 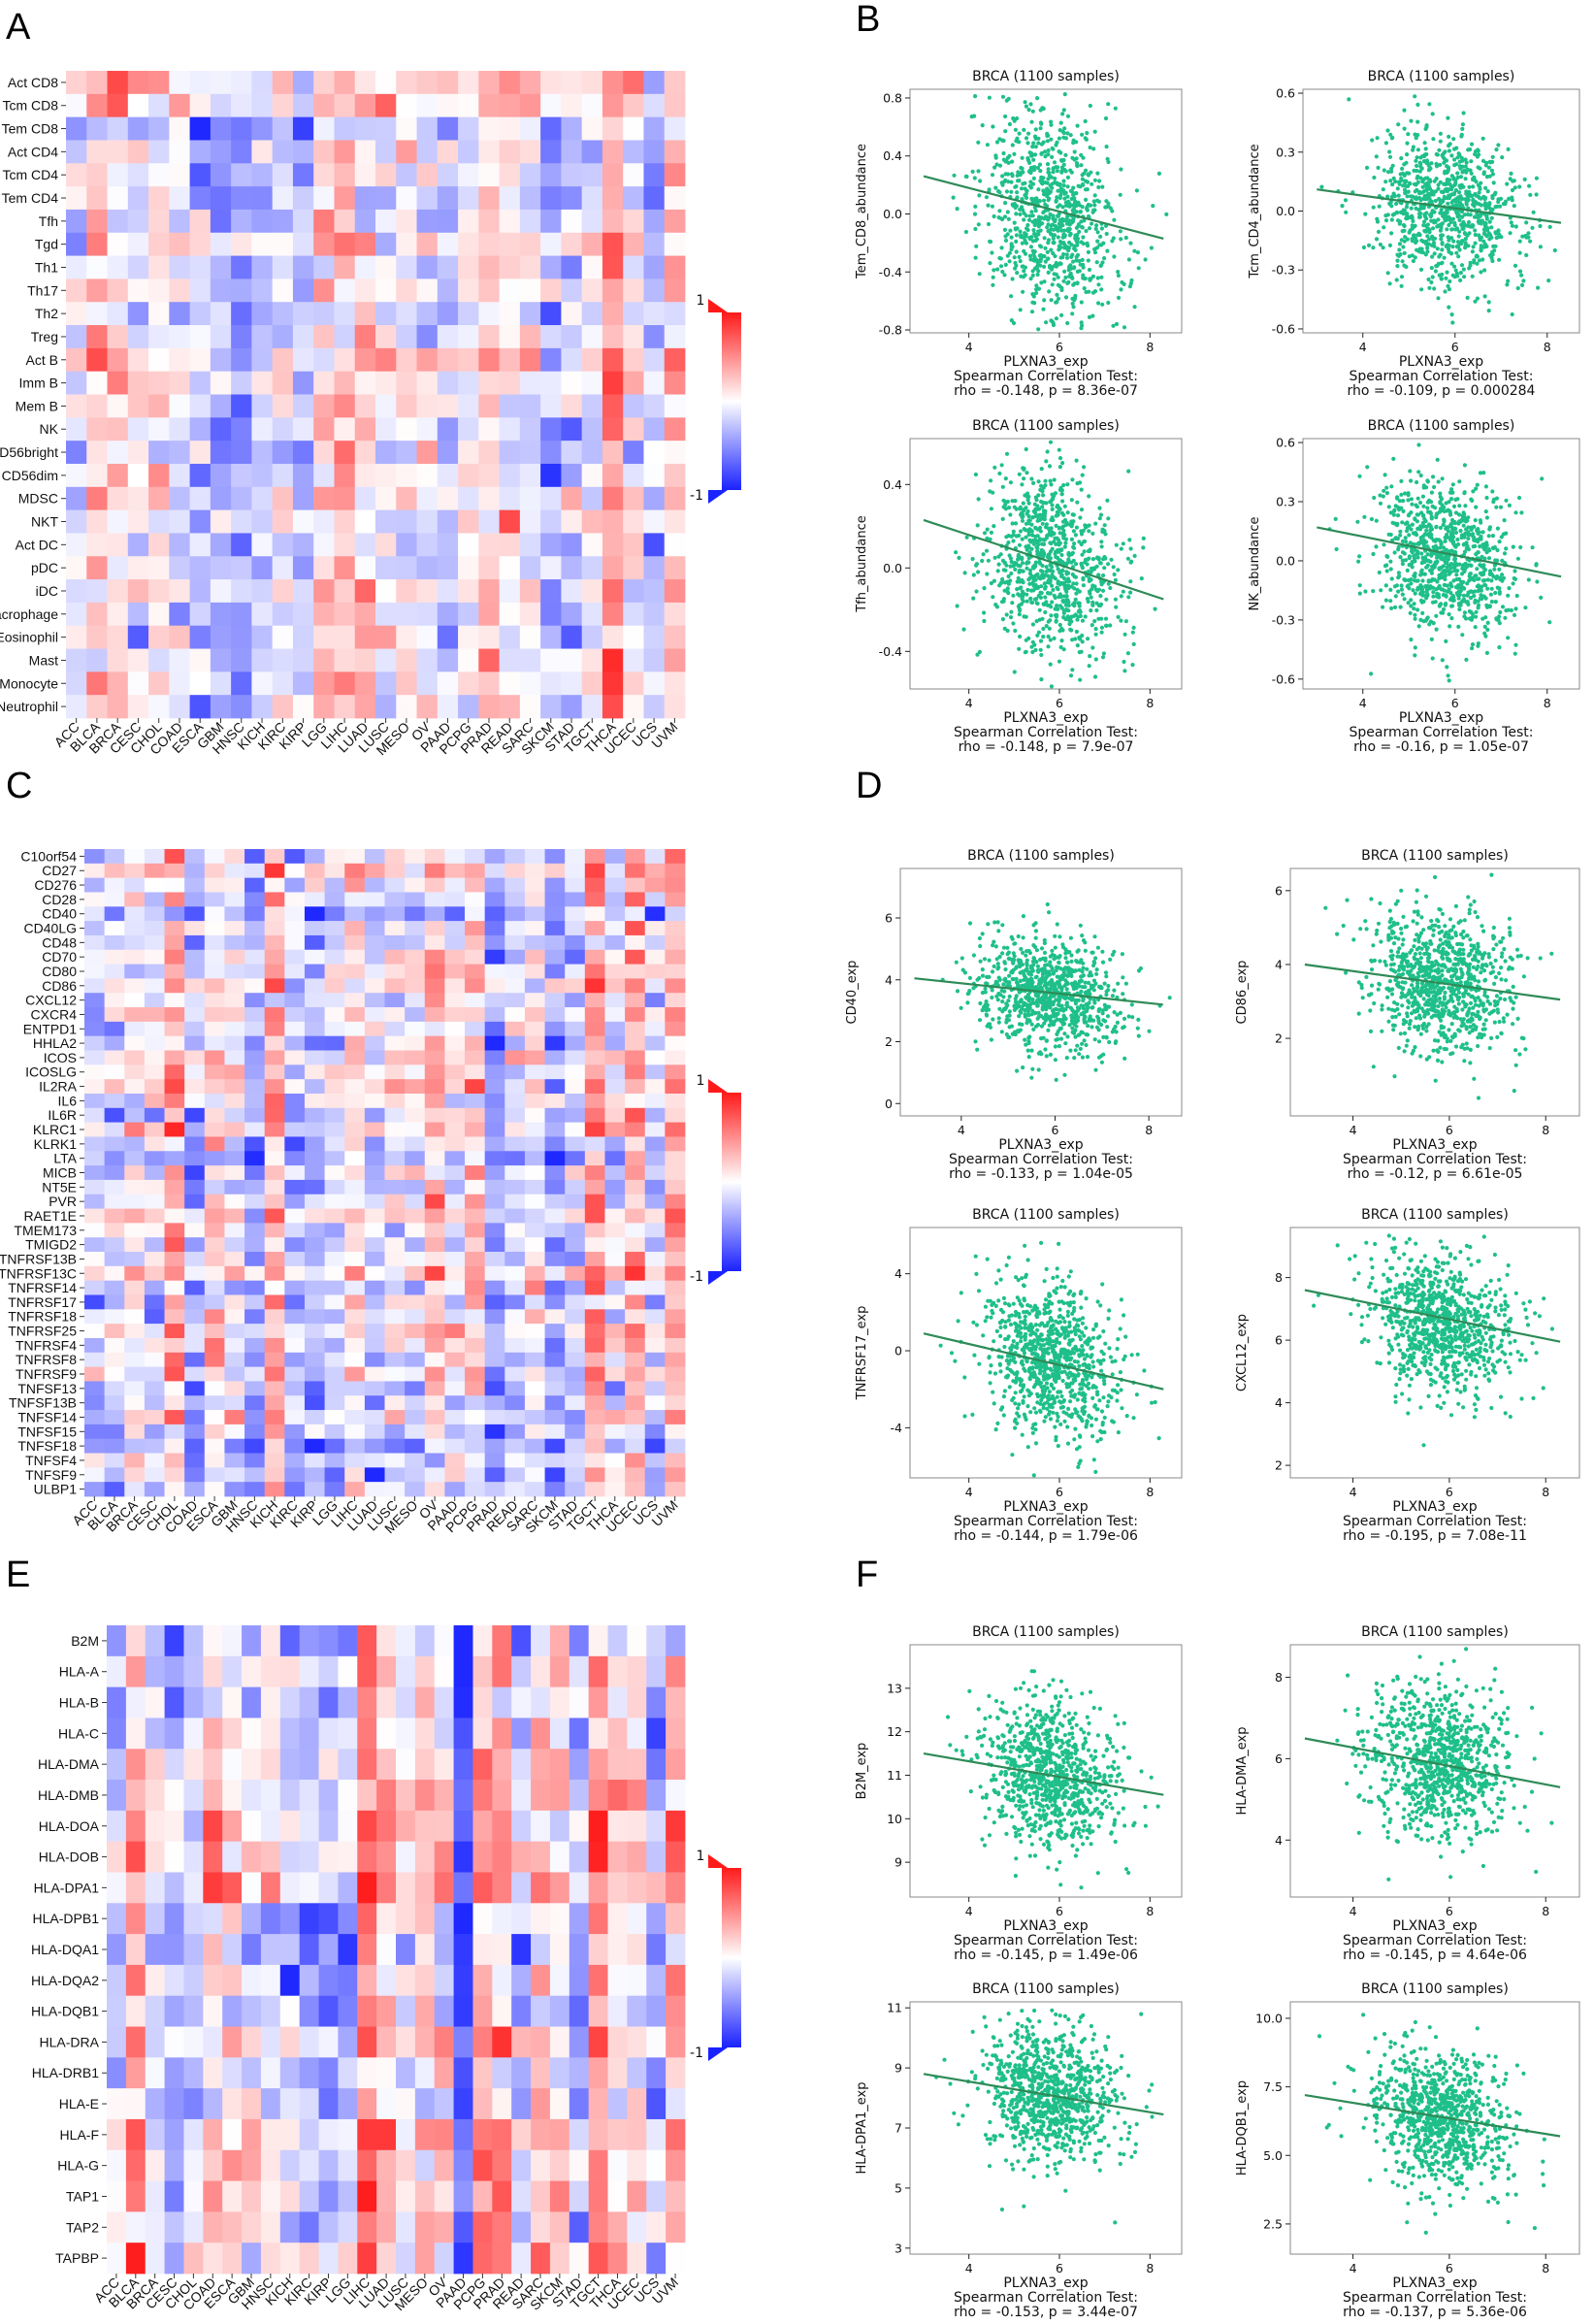 I want to click on legend-min-label: -1, so click(x=696, y=496).